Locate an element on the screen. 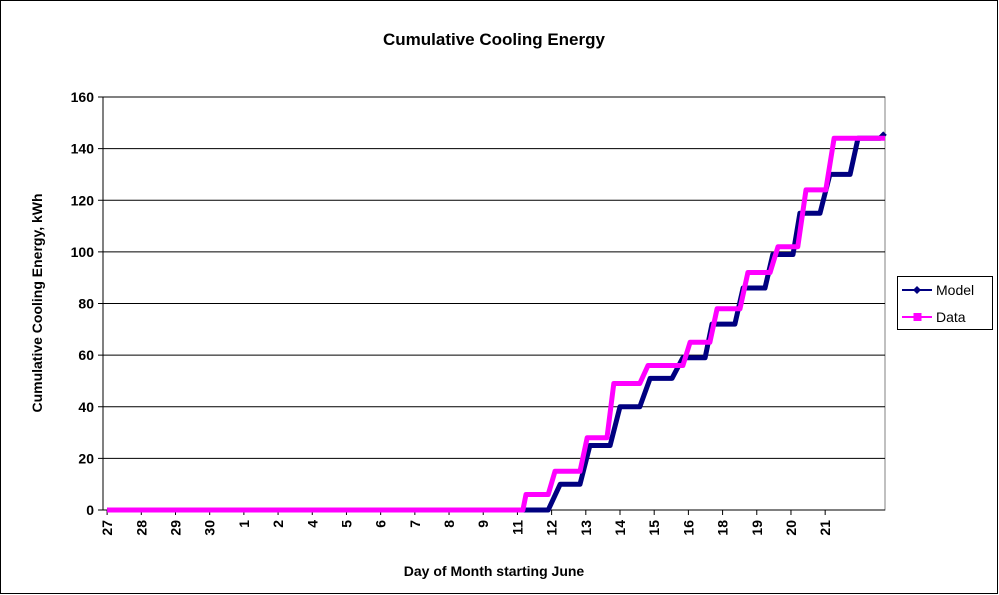 Image resolution: width=999 pixels, height=595 pixels. y-tick-label: 100 is located at coordinates (83, 252).